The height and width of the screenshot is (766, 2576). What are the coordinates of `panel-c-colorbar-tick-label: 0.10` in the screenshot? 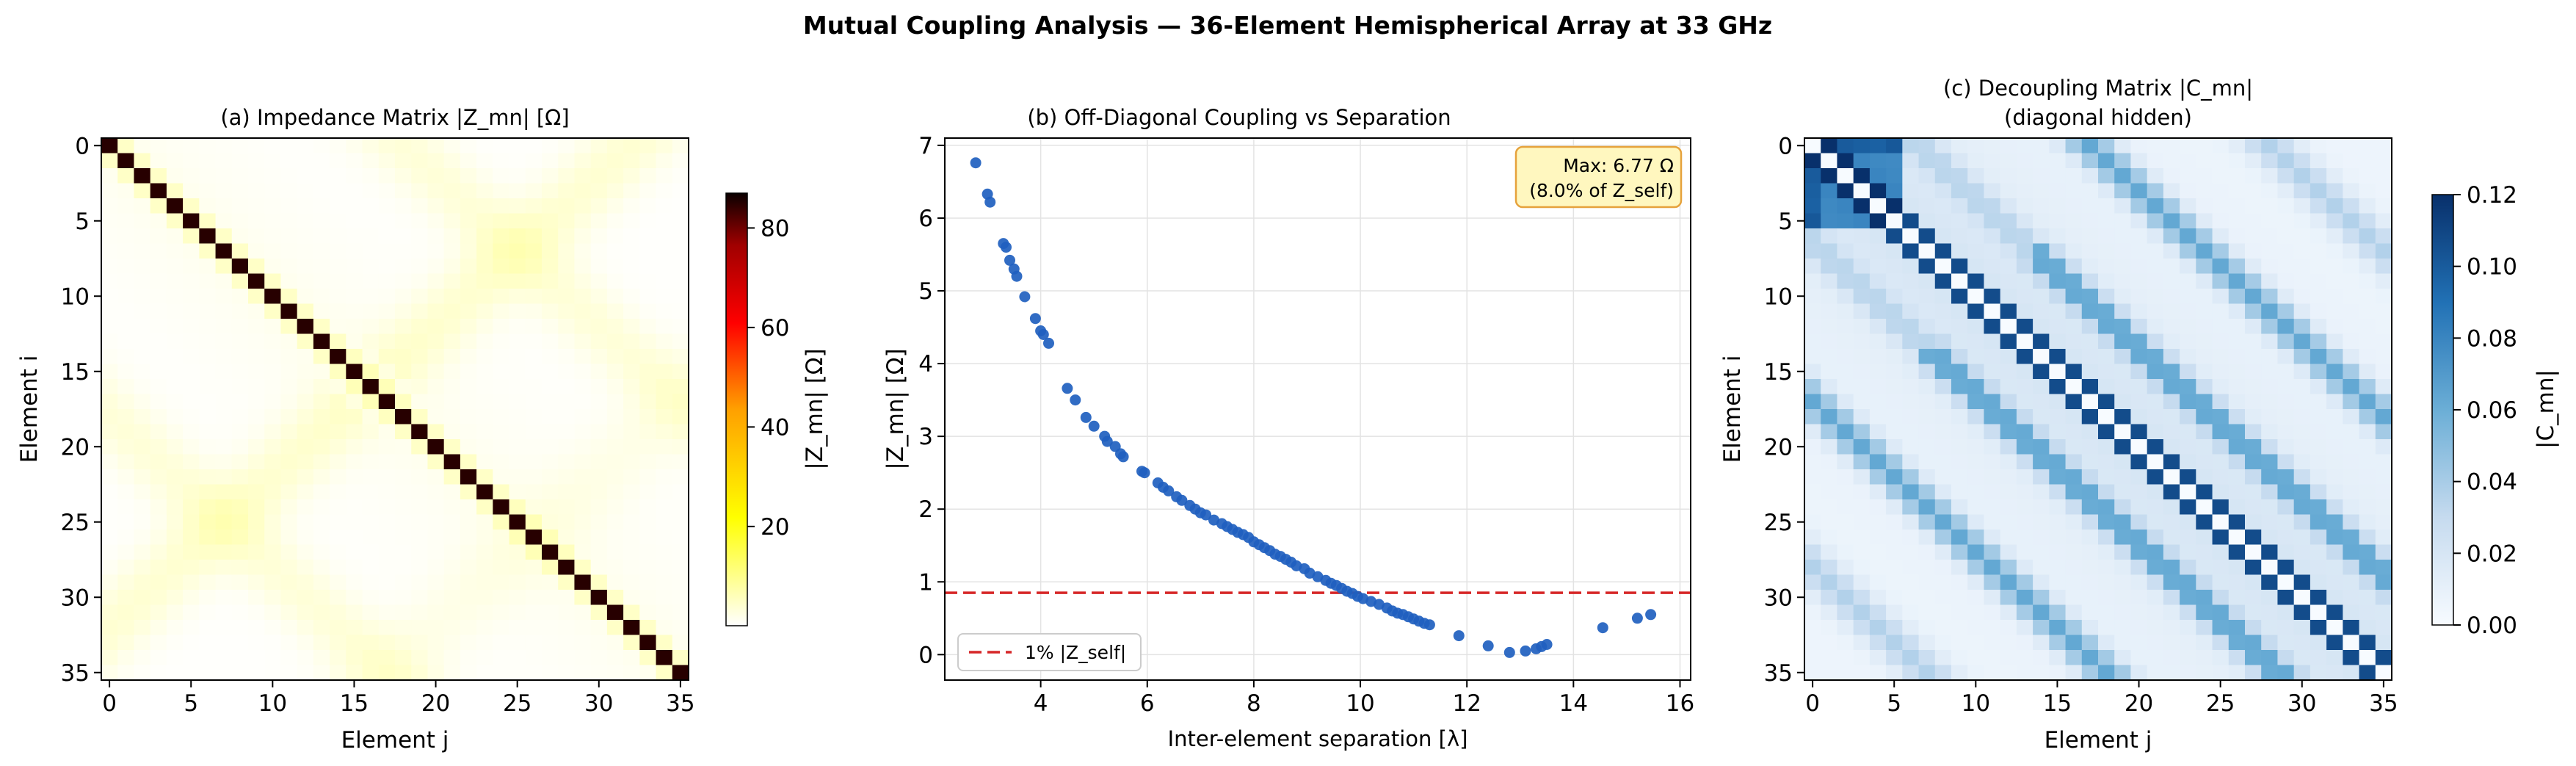 It's located at (2492, 267).